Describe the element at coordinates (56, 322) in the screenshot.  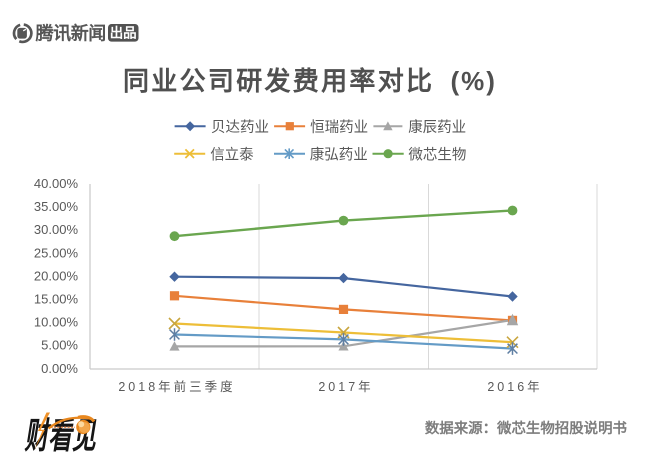
I see `svg-text: 10.00%` at that location.